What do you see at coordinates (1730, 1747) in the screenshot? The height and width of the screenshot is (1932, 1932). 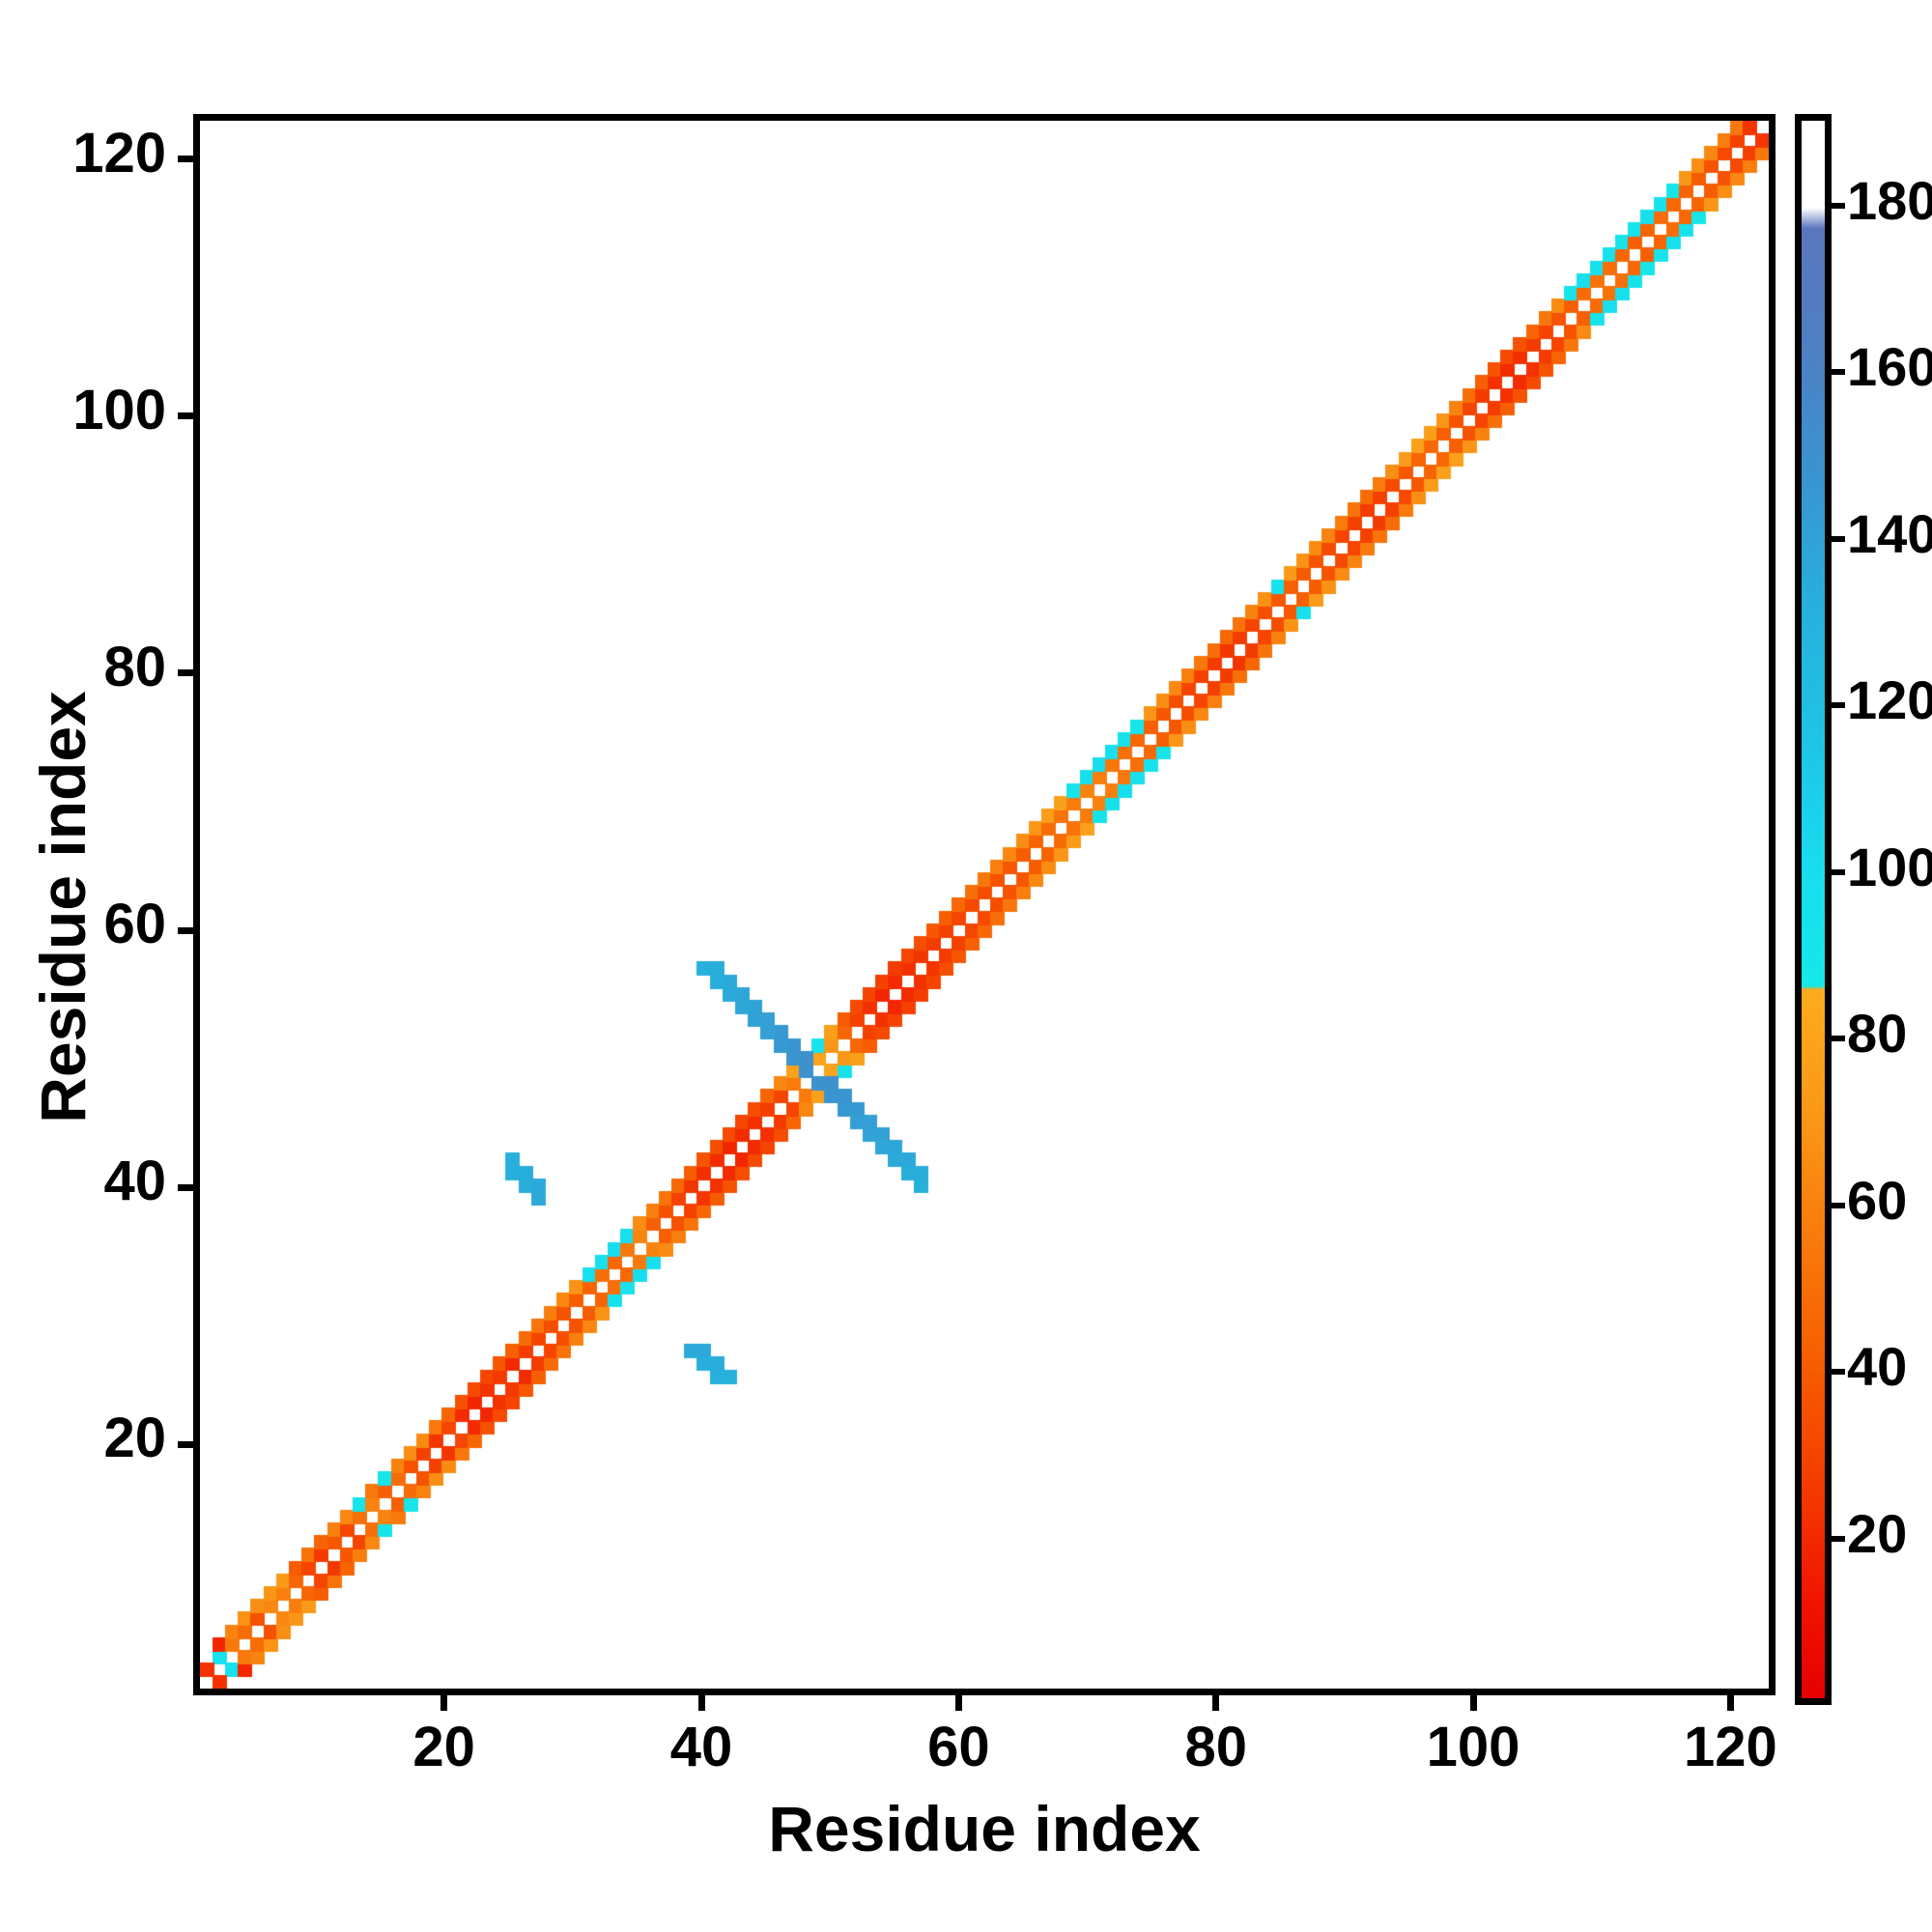 I see `x-tick-label-120: 120` at bounding box center [1730, 1747].